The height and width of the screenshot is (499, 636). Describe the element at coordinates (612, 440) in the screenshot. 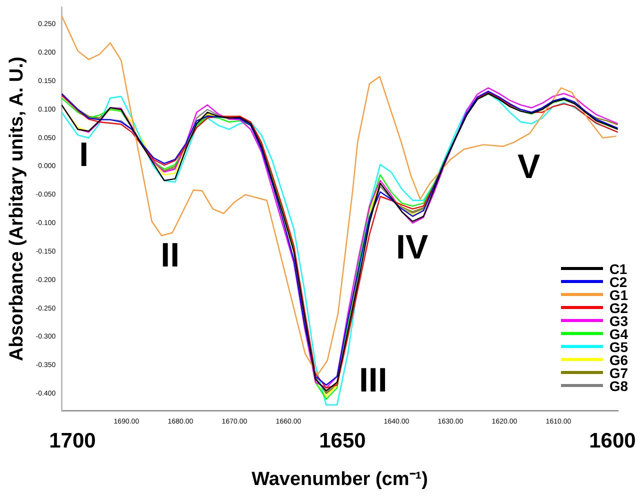

I see `x2-tick-label: 1600` at that location.